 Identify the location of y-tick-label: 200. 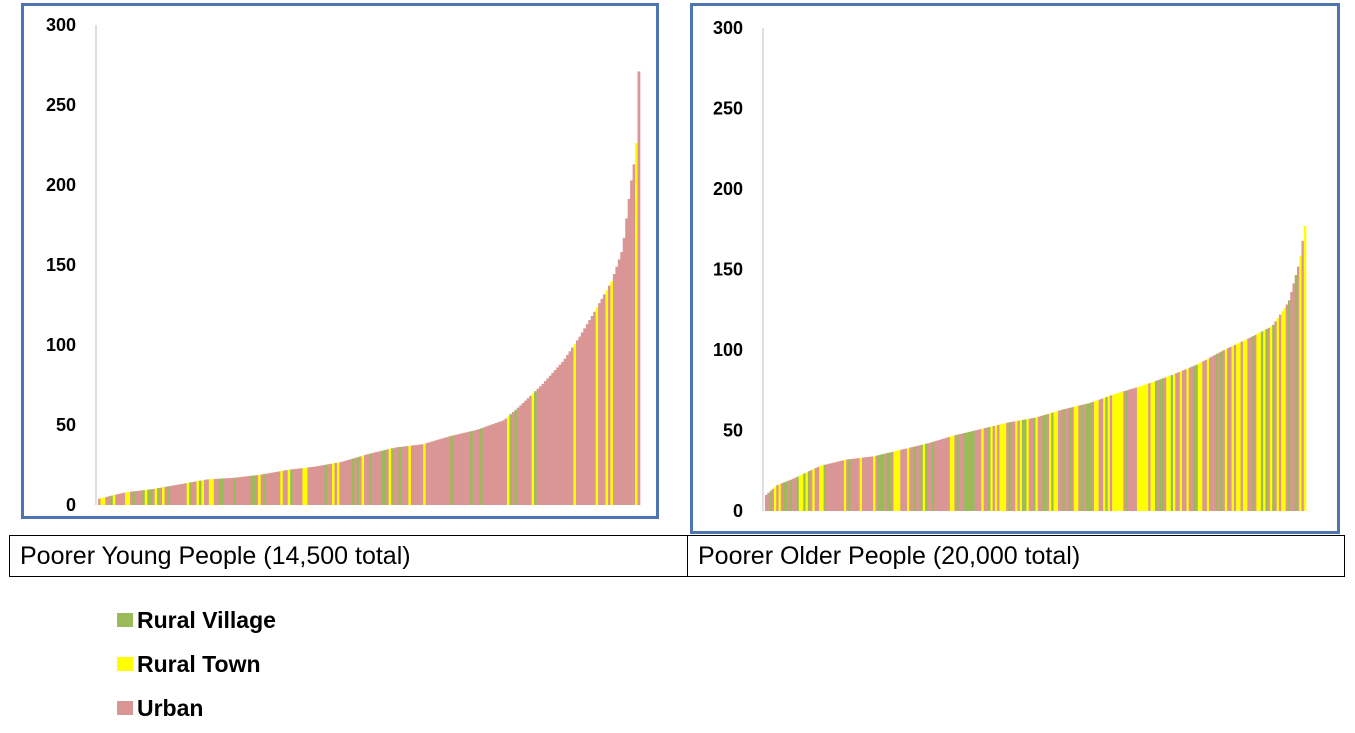
(61, 185).